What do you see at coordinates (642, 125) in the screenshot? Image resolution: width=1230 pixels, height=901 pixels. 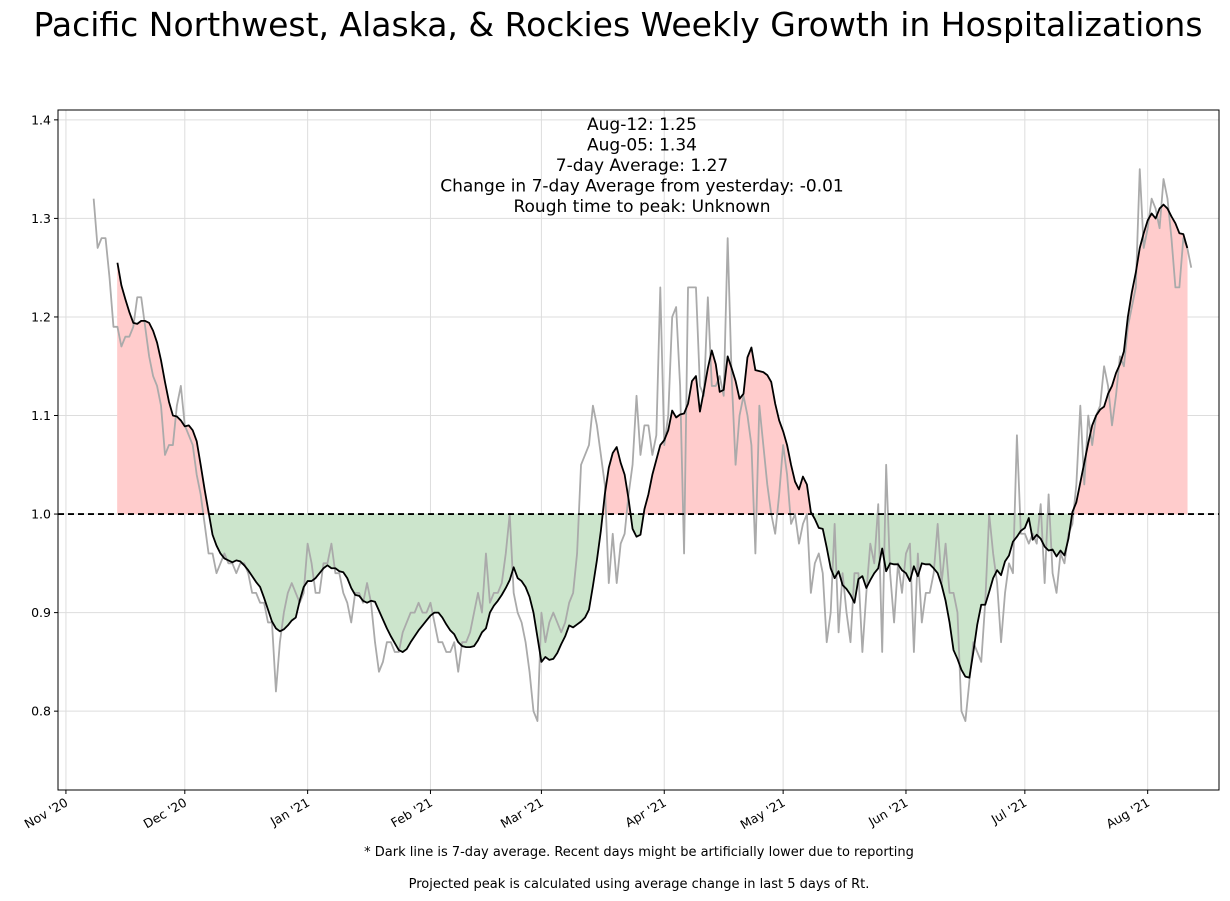 I see `annotation-line: Aug-12: 1.25` at bounding box center [642, 125].